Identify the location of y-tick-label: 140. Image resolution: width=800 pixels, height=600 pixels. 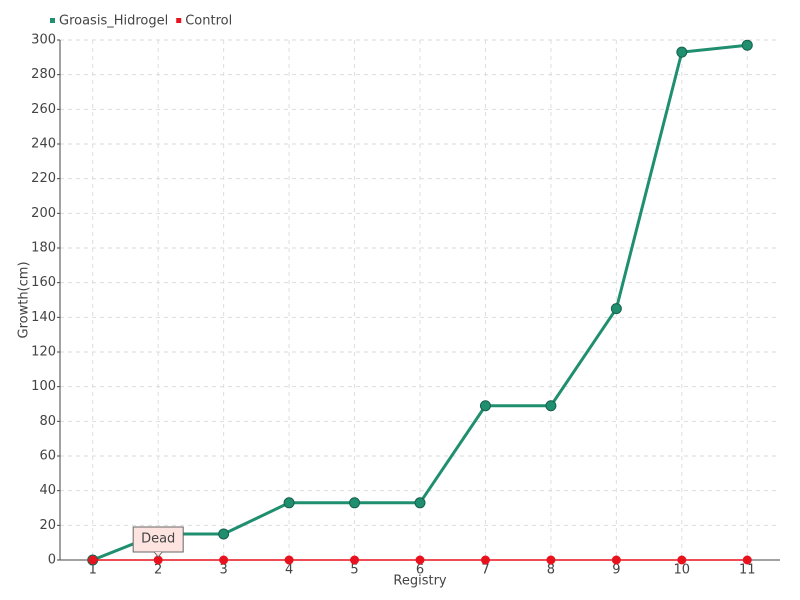
(43, 317).